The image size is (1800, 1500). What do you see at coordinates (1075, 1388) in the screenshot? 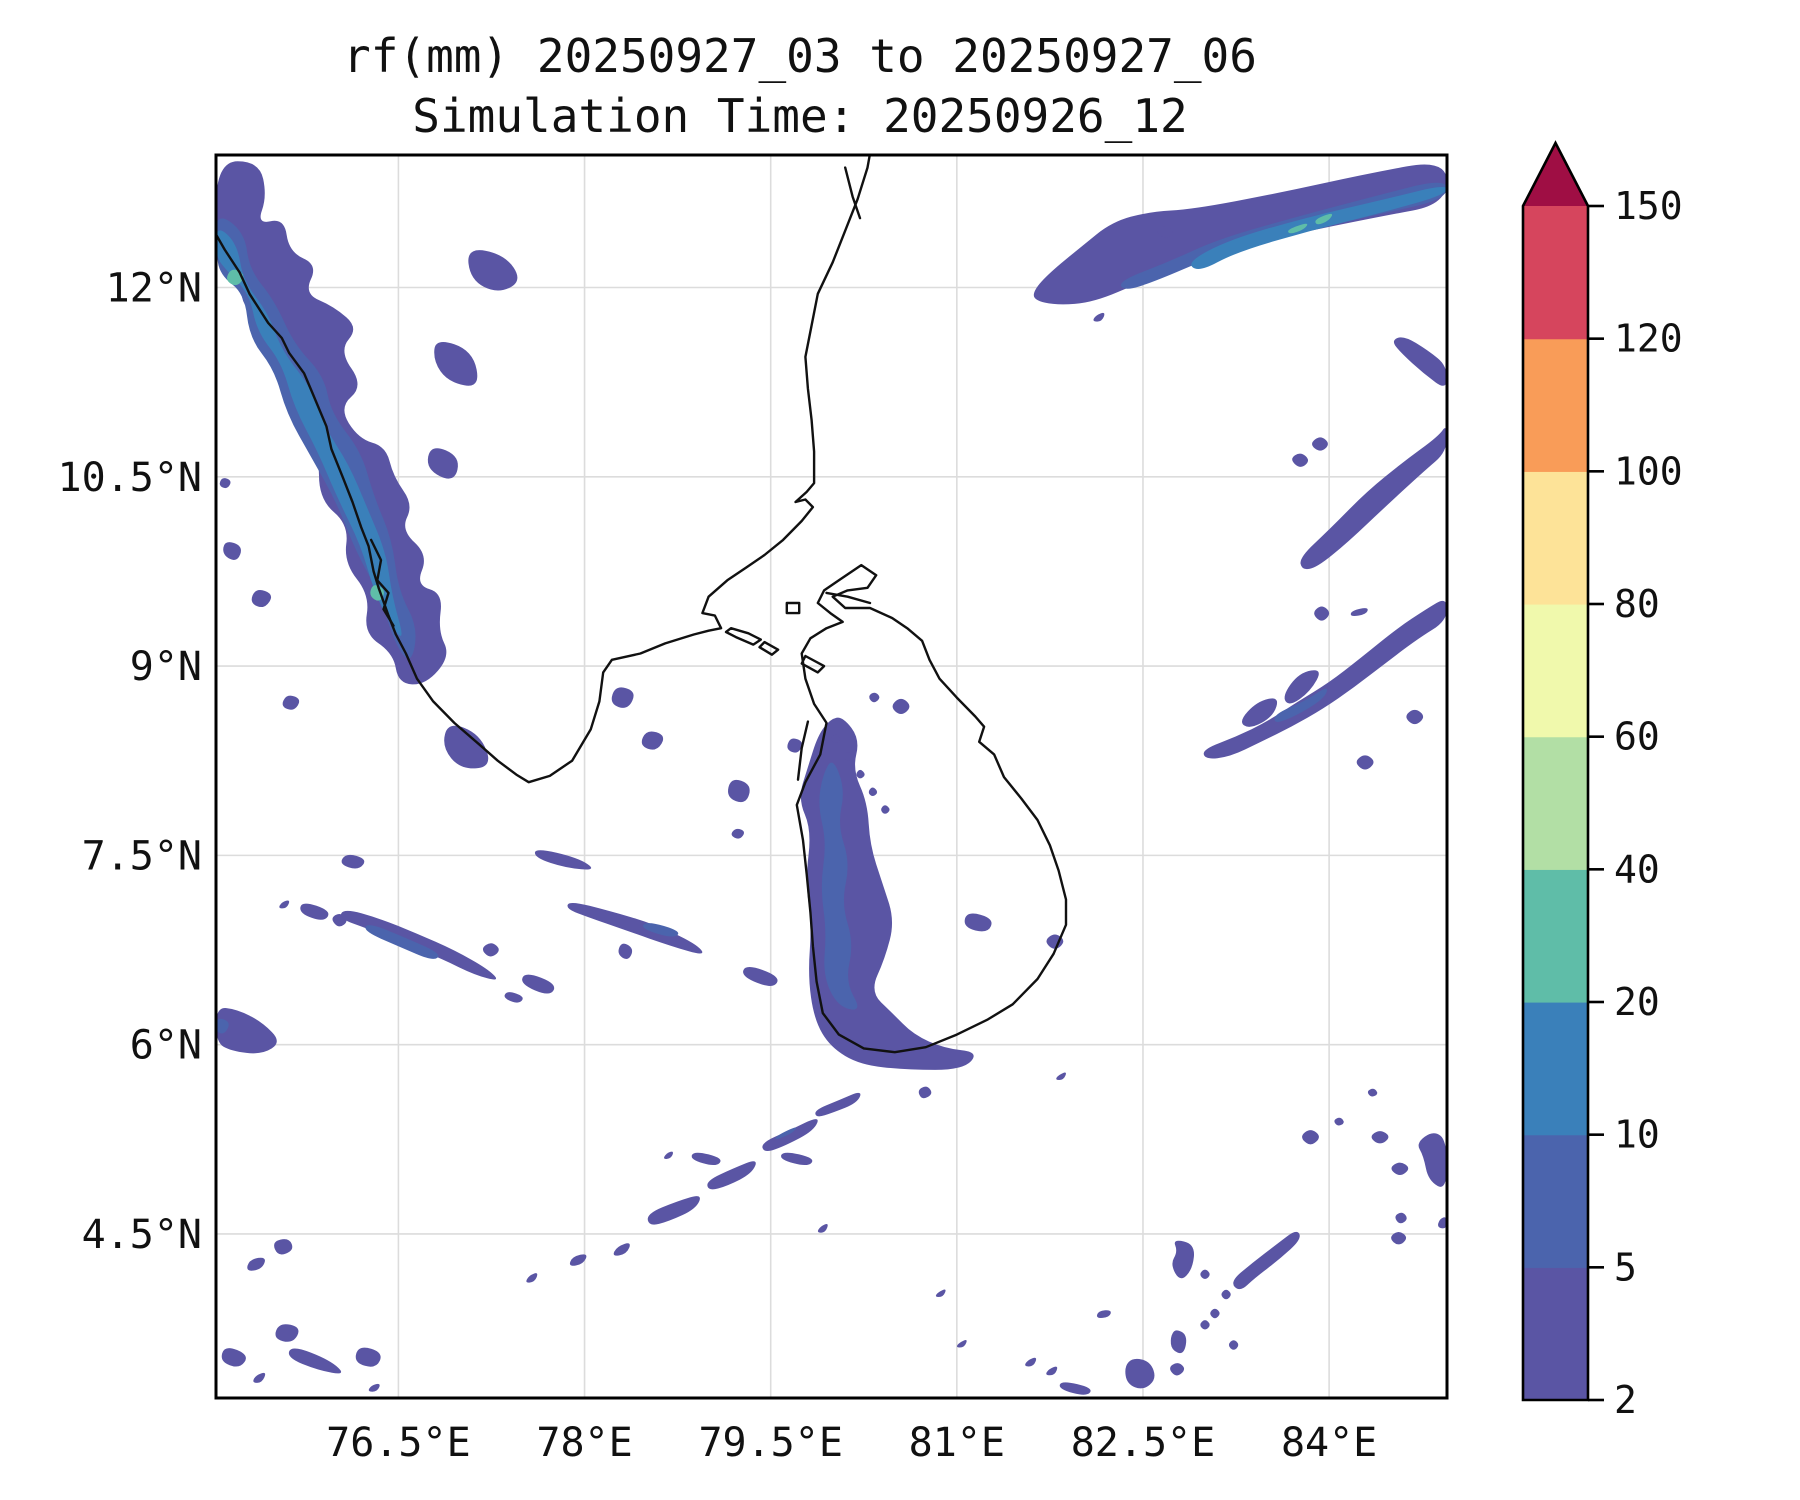
I see `rain-patch-br-dash-a` at bounding box center [1075, 1388].